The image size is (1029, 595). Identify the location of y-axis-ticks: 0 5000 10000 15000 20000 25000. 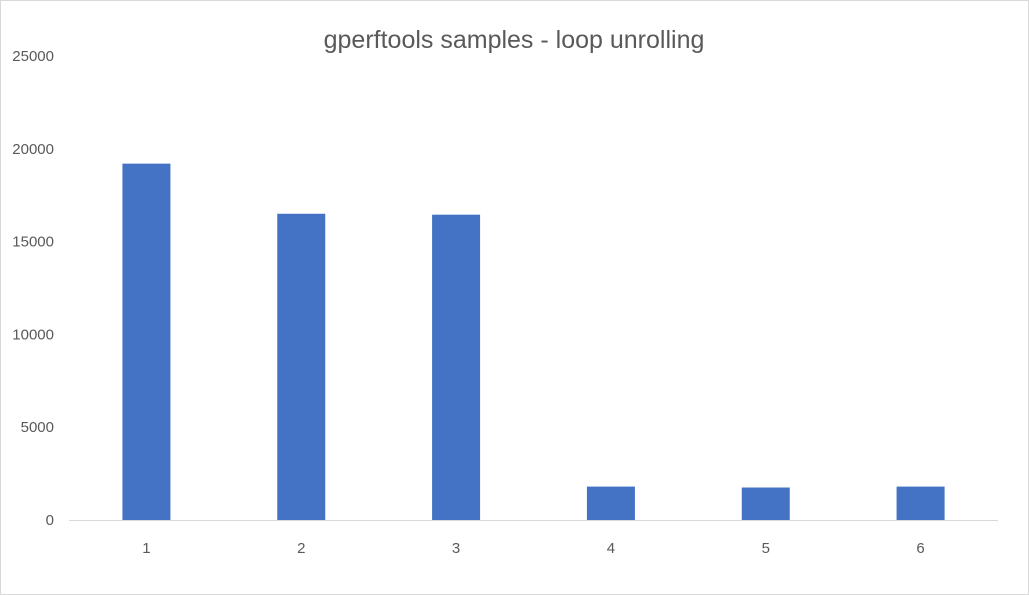
(33, 288).